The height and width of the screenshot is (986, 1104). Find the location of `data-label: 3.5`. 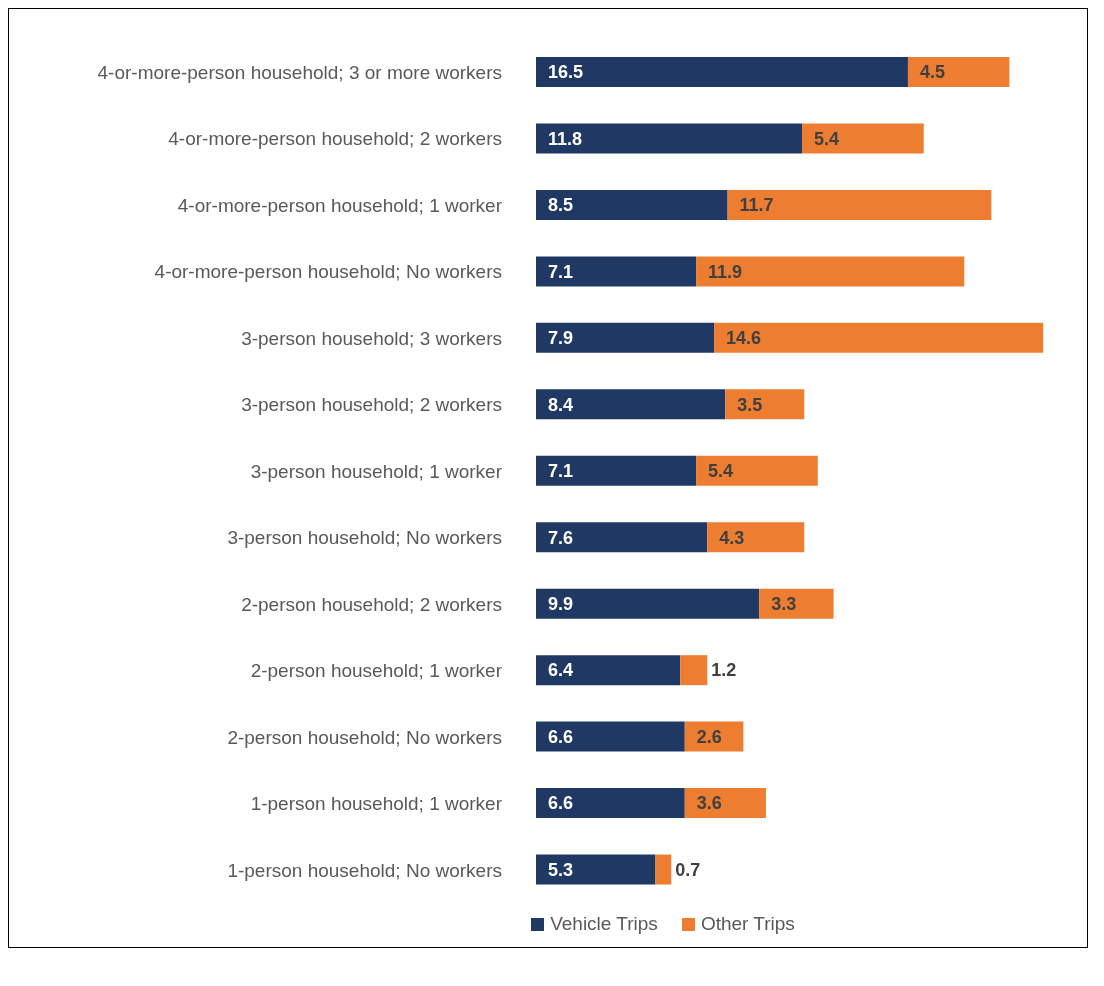

data-label: 3.5 is located at coordinates (750, 404).